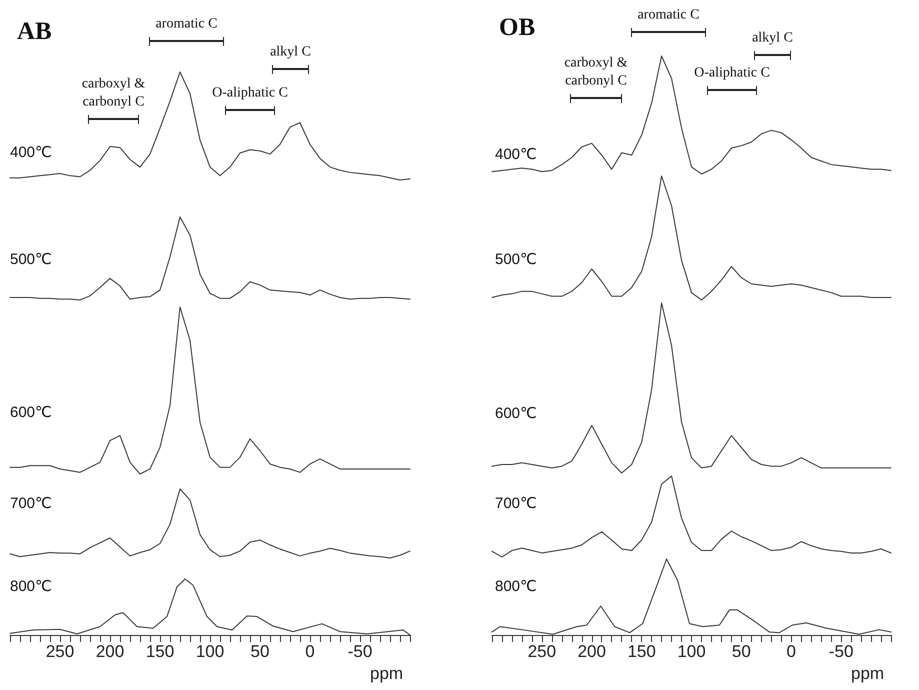 The width and height of the screenshot is (919, 690). I want to click on chart-title: AB, so click(34, 31).